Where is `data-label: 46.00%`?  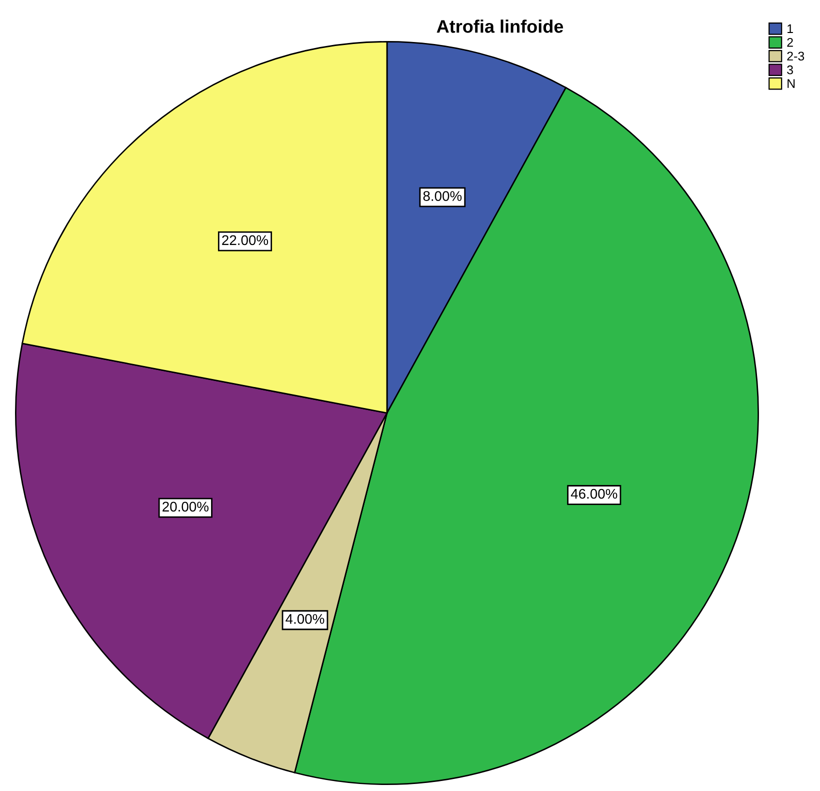
data-label: 46.00% is located at coordinates (594, 493).